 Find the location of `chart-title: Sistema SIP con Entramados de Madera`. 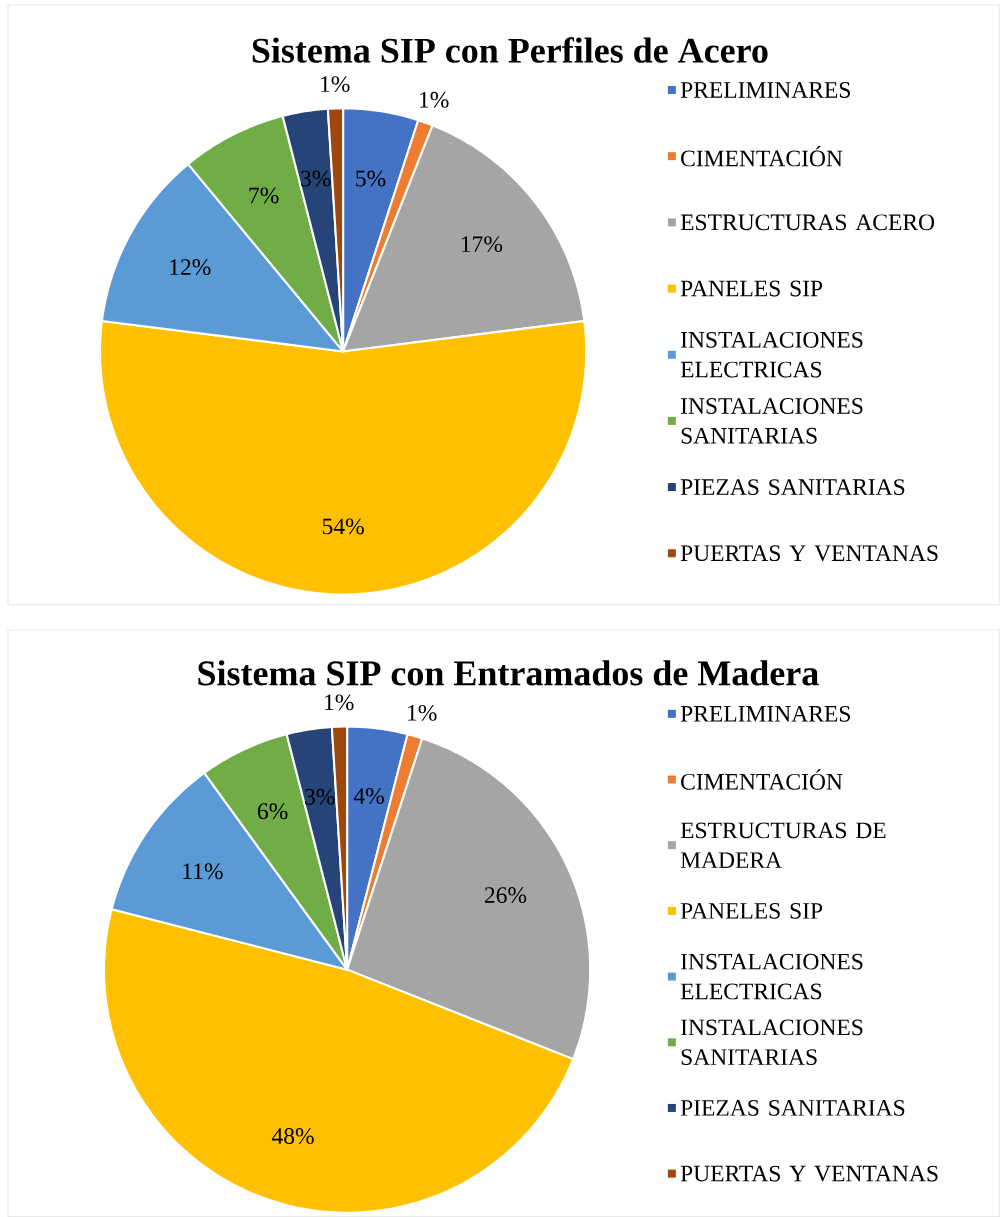

chart-title: Sistema SIP con Entramados de Madera is located at coordinates (508, 673).